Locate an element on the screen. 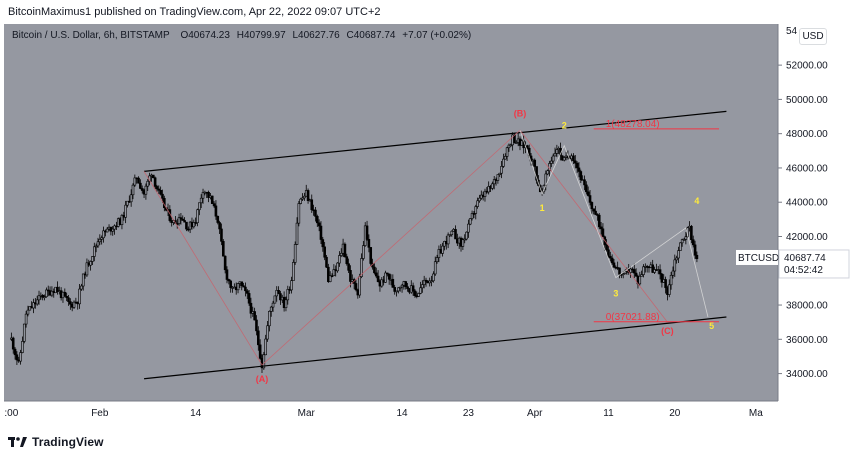 The image size is (850, 457). y-tick-label: 46000.00 is located at coordinates (807, 168).